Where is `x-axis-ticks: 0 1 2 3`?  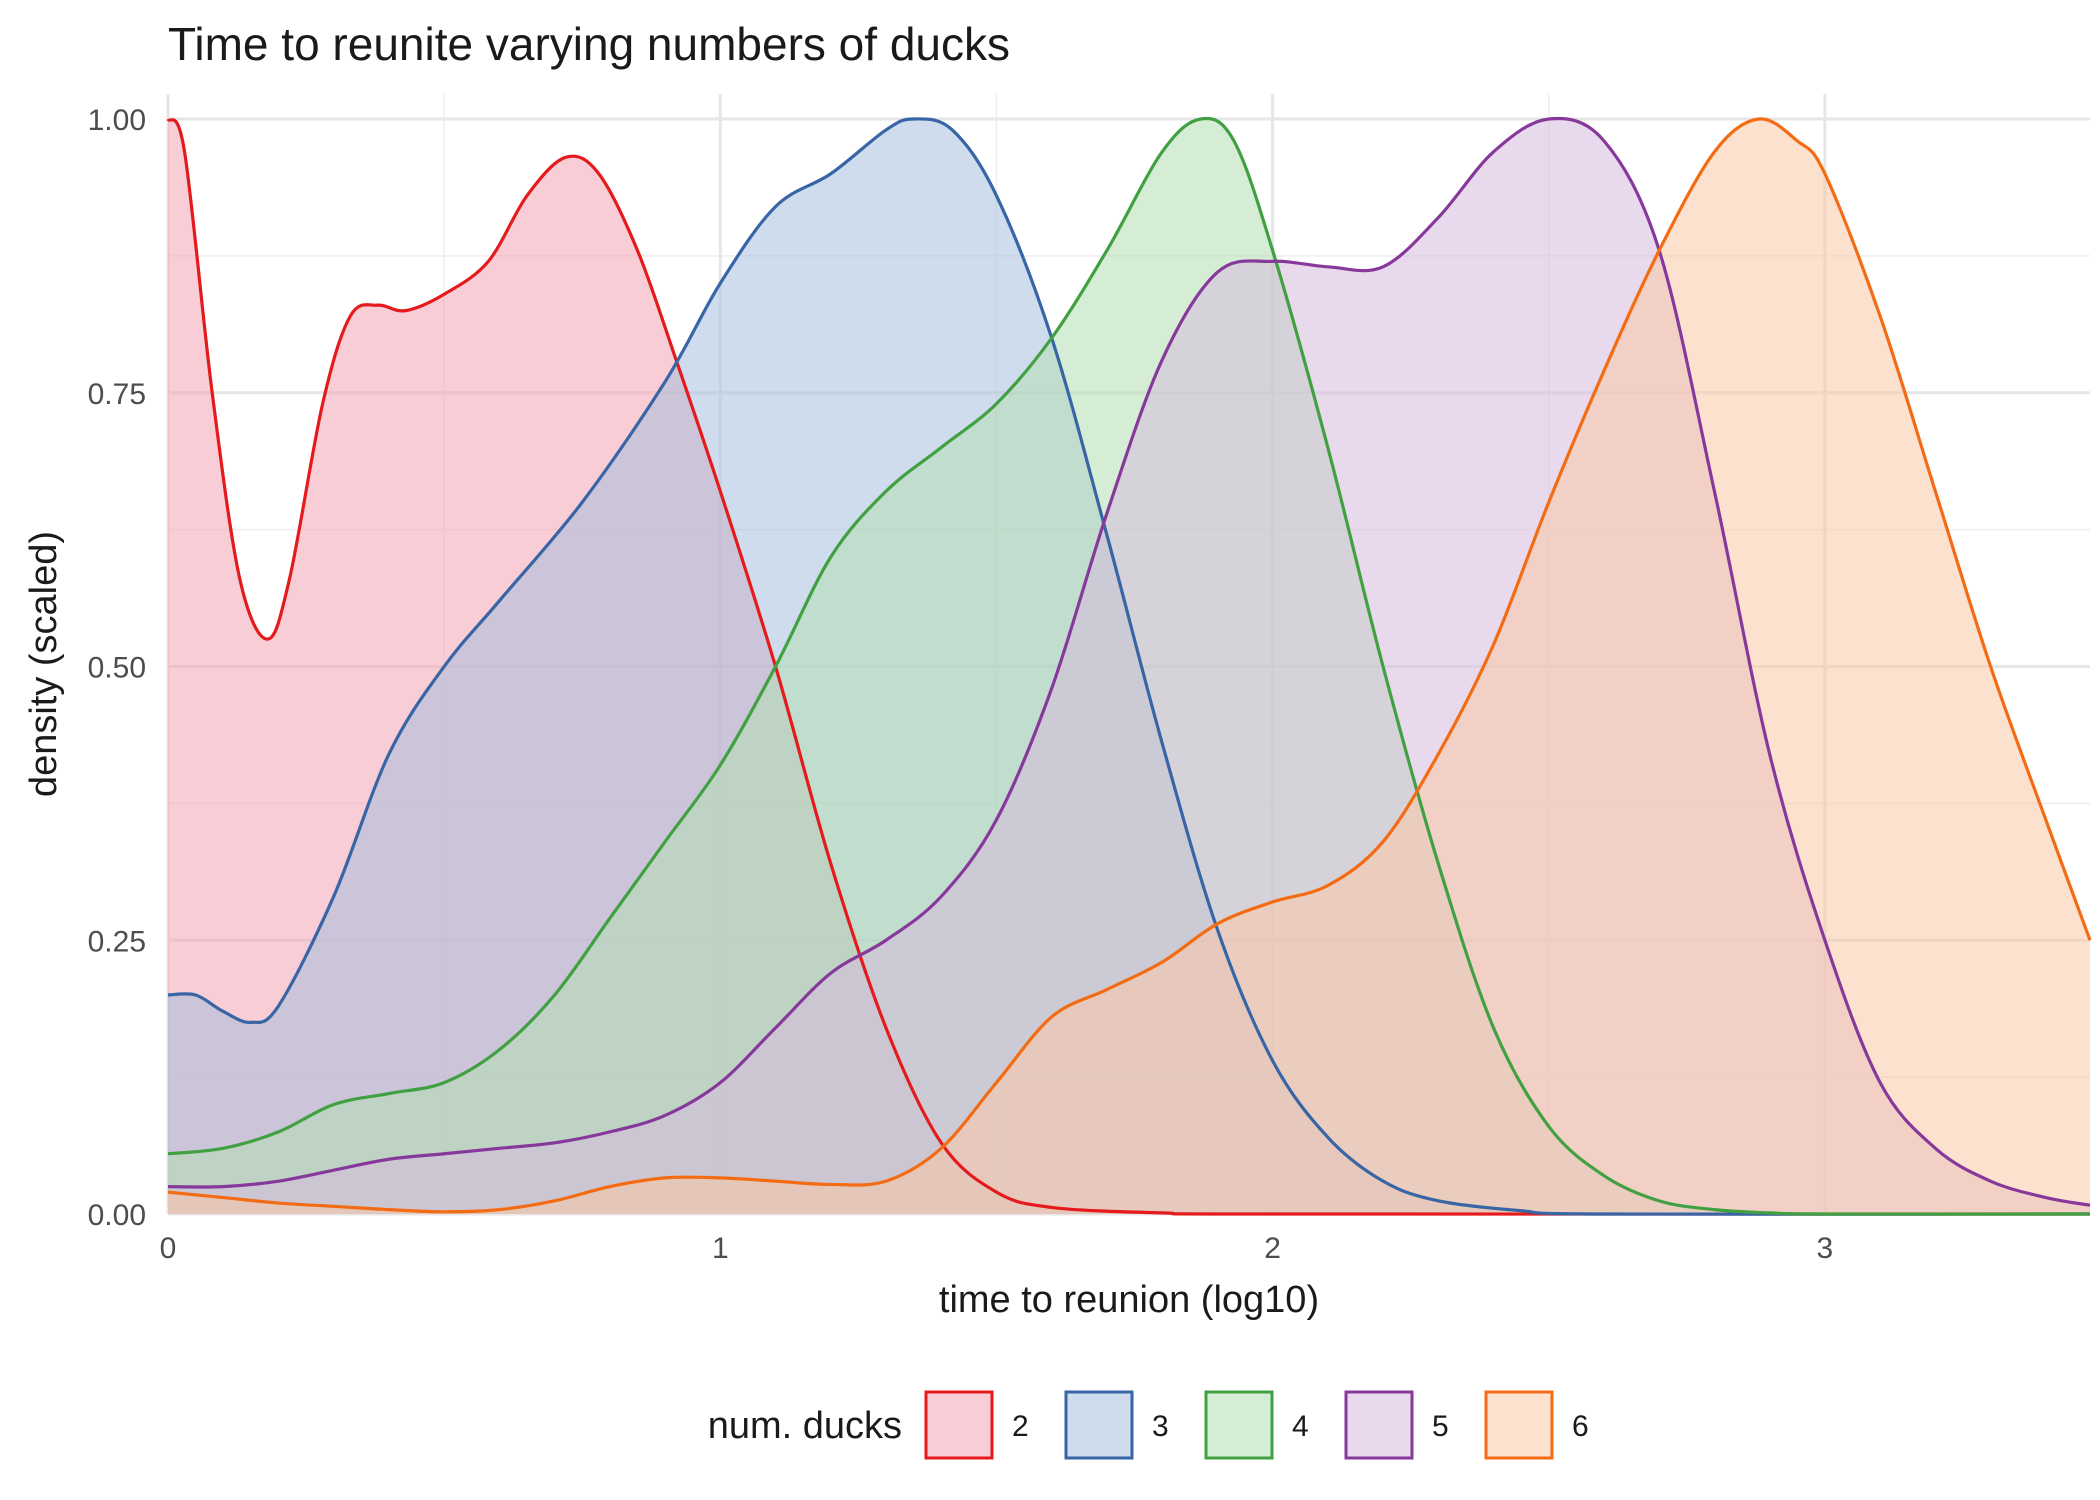 x-axis-ticks: 0 1 2 3 is located at coordinates (997, 1248).